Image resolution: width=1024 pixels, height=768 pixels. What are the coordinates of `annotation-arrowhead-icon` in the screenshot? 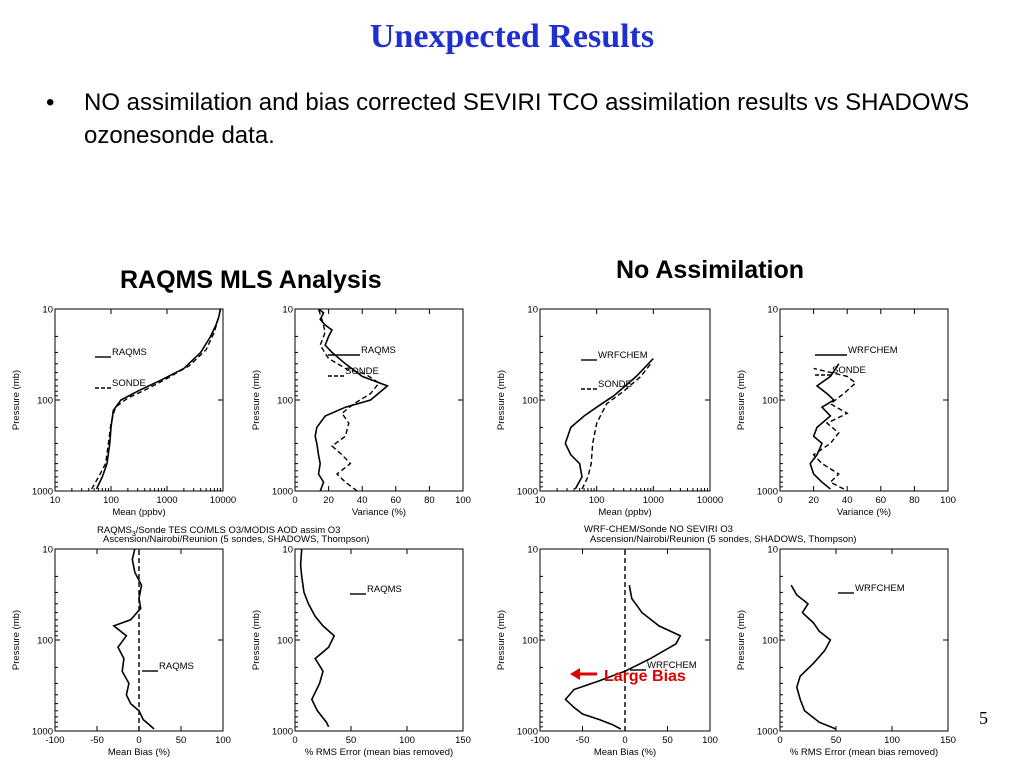 It's located at (575, 674).